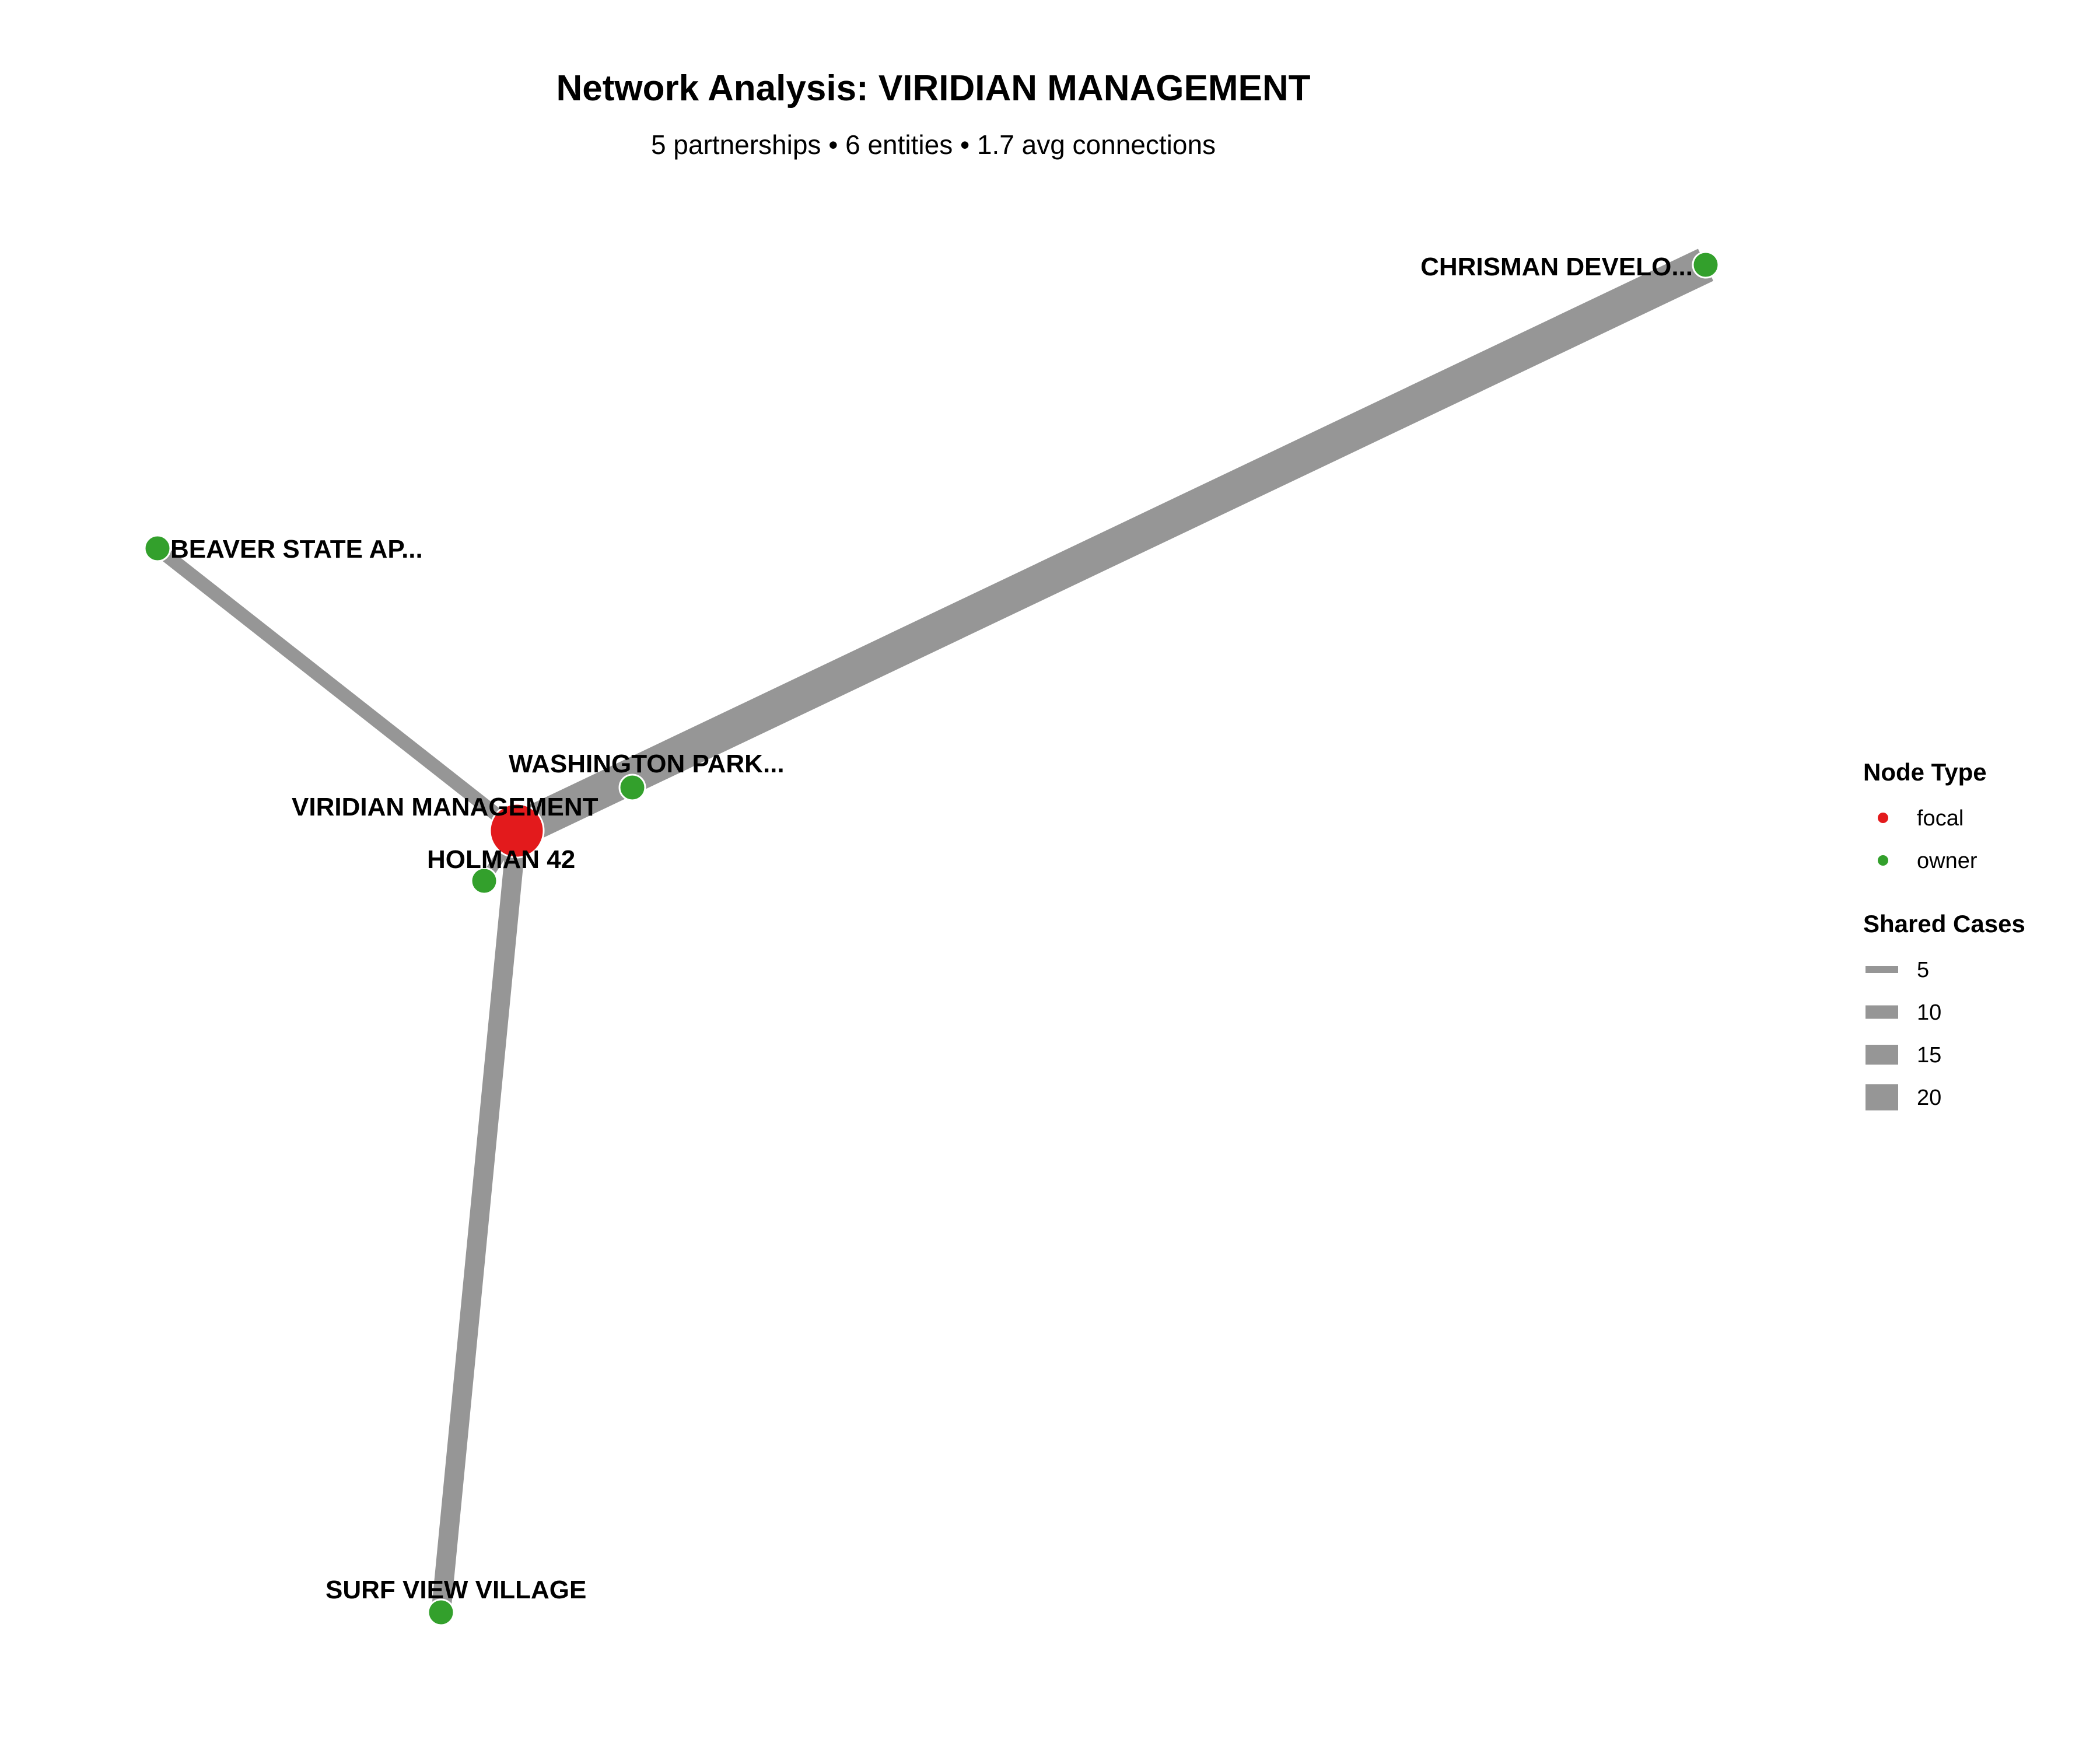  Describe the element at coordinates (479, 1222) in the screenshot. I see `edge-viridian-surfview` at that location.